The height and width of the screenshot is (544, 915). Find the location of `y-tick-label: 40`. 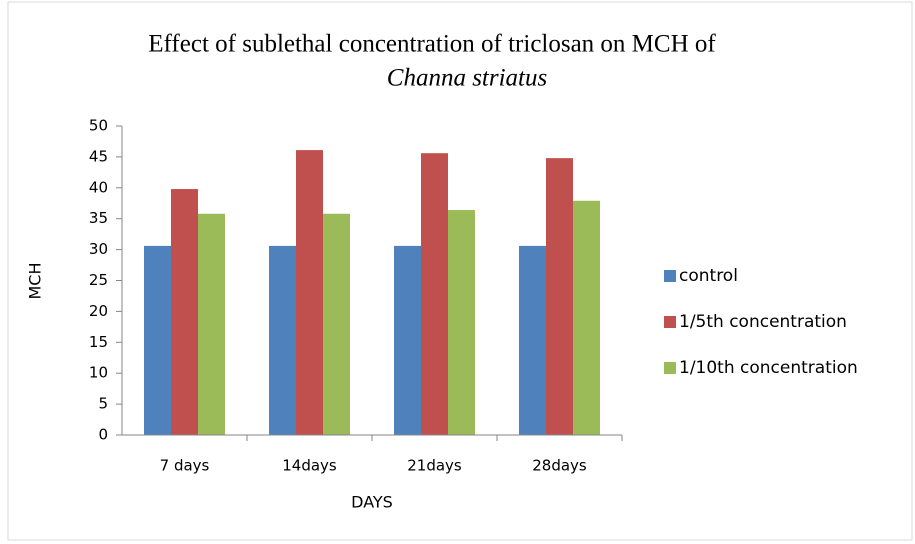

y-tick-label: 40 is located at coordinates (98, 187).